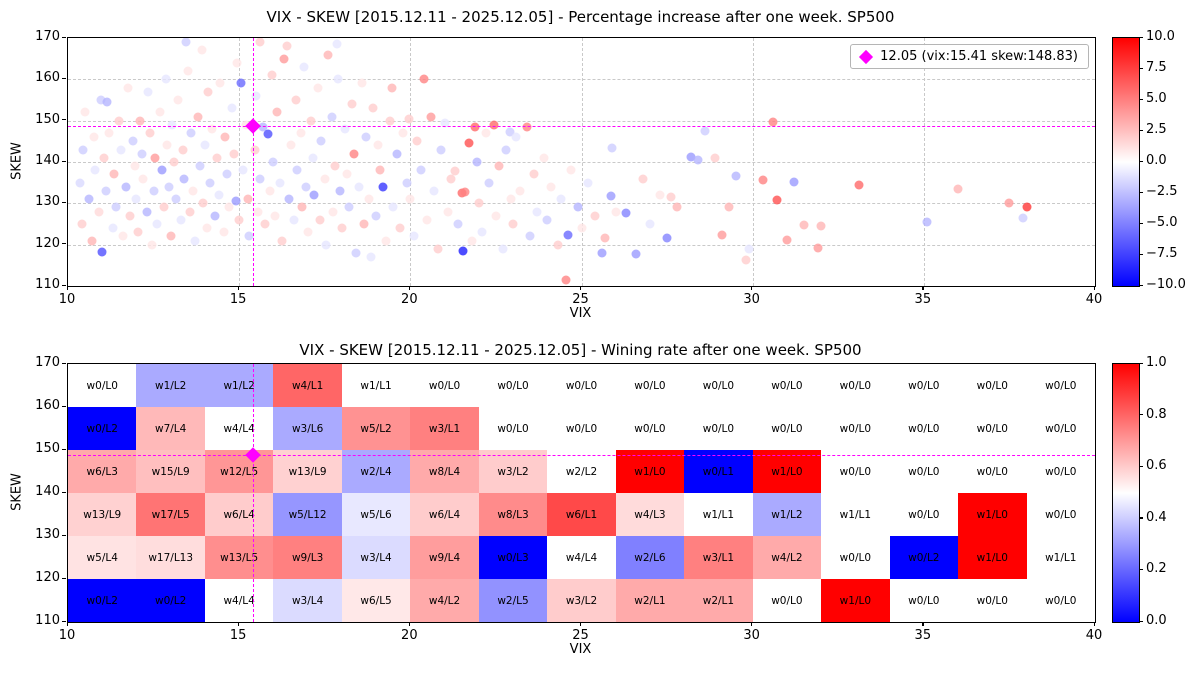  I want to click on x-tick-label: 35, so click(923, 299).